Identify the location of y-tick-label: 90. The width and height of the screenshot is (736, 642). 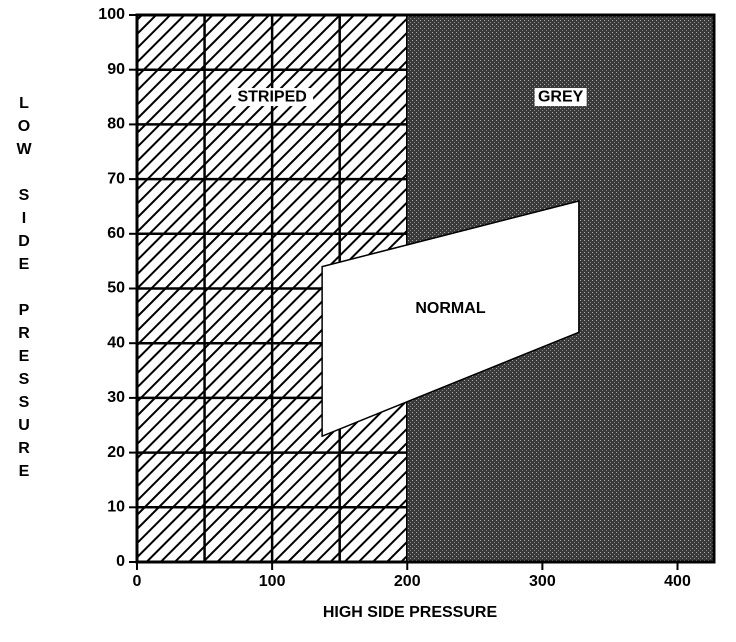
(116, 69).